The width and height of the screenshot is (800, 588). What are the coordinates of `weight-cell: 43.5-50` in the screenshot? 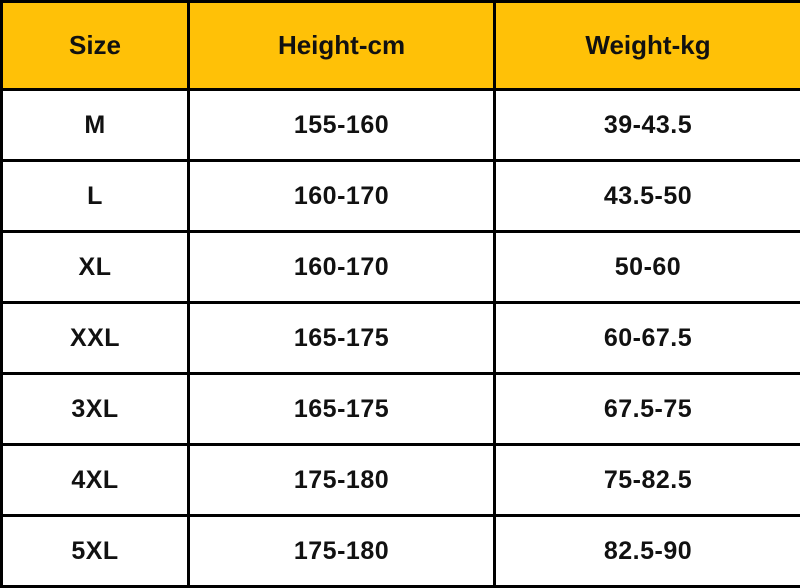 It's located at (647, 196).